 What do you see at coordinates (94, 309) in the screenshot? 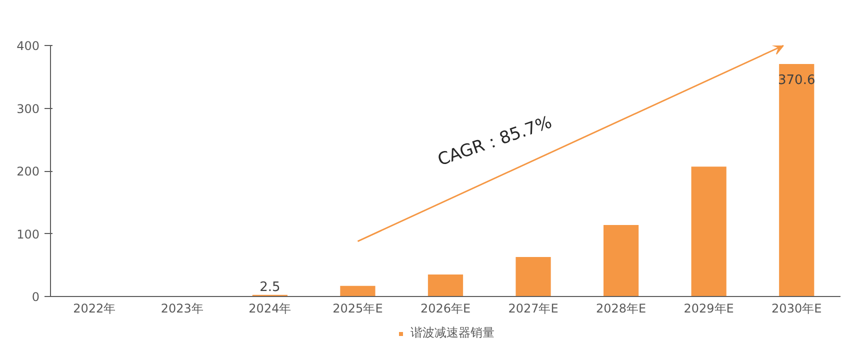
I see `x-tick-label: 2022年` at bounding box center [94, 309].